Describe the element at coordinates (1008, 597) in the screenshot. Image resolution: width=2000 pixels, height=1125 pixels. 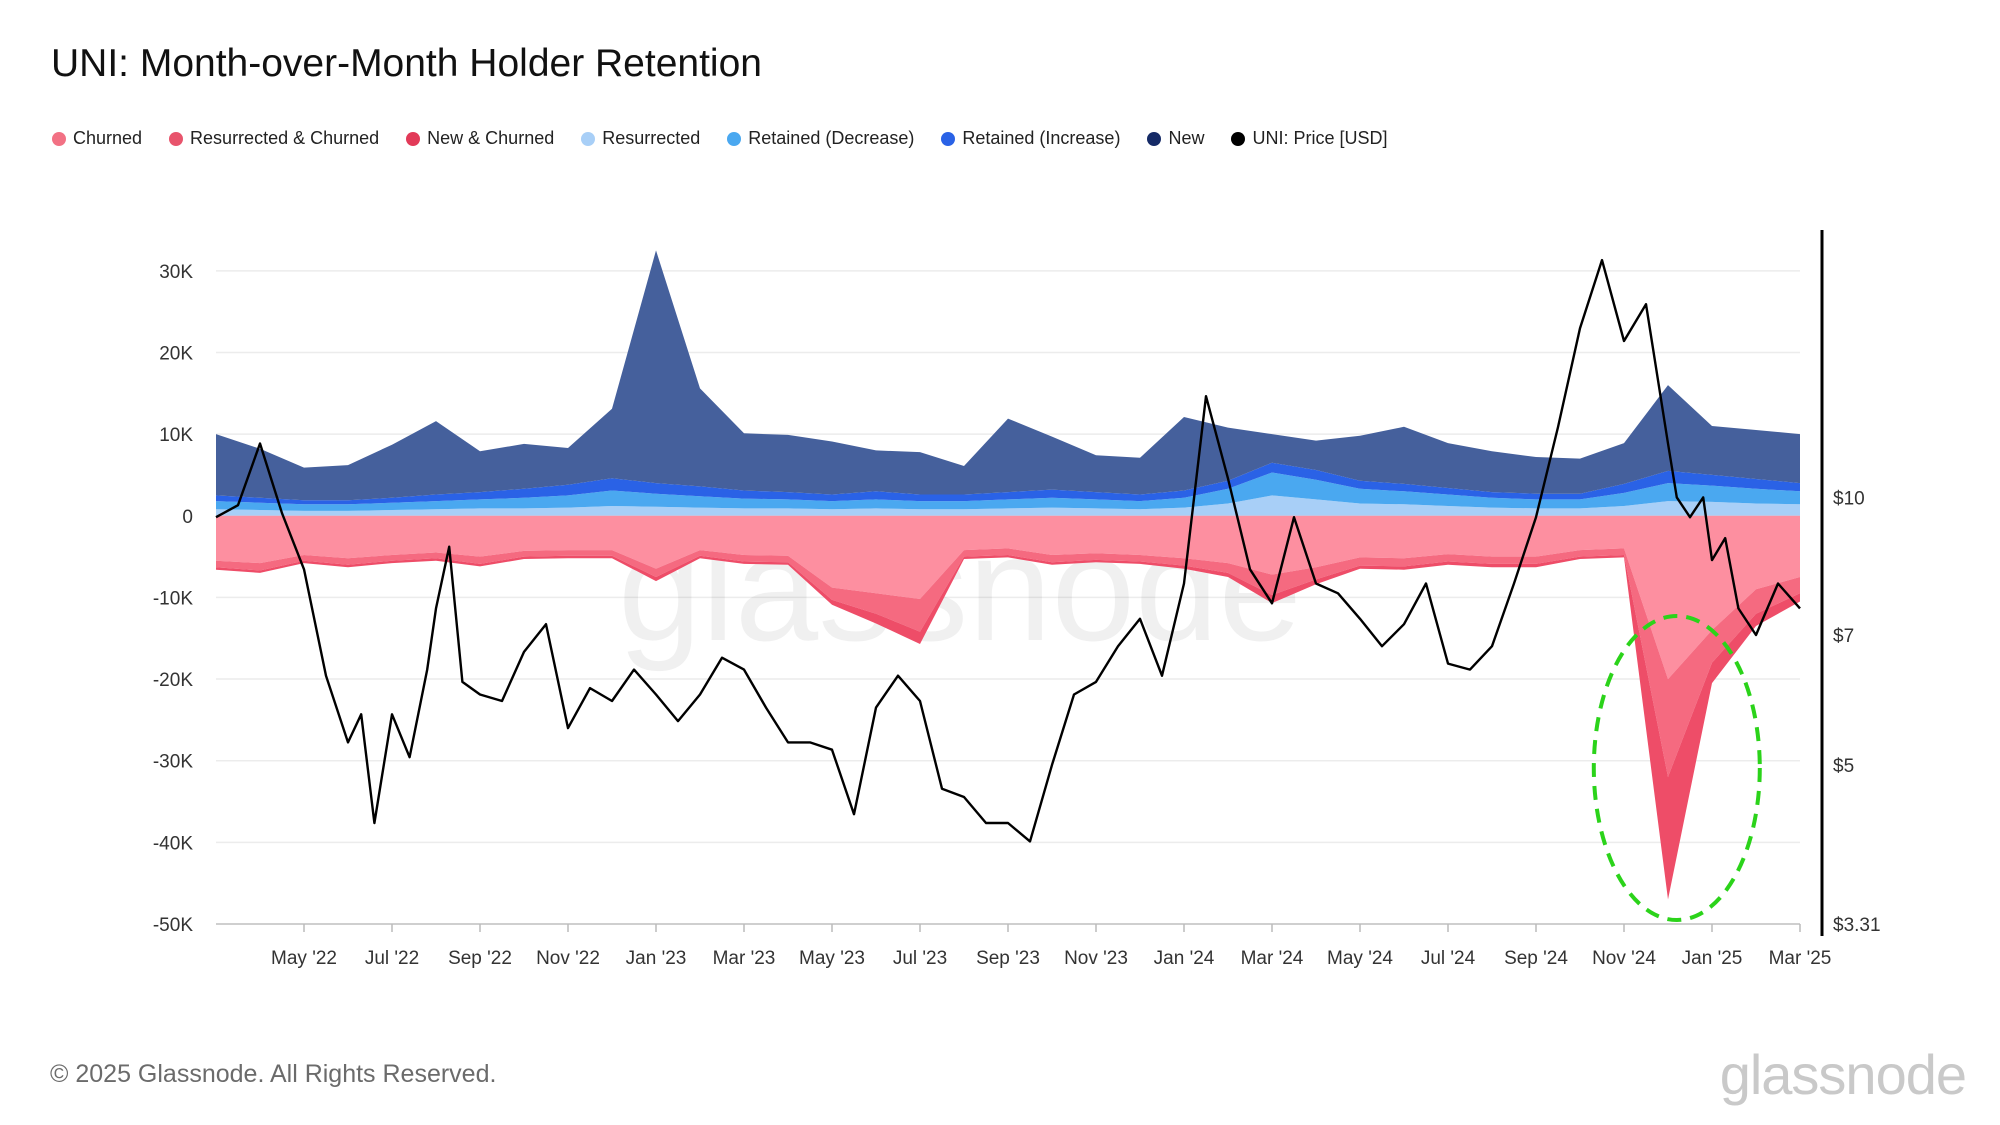
I see `area-churned` at that location.